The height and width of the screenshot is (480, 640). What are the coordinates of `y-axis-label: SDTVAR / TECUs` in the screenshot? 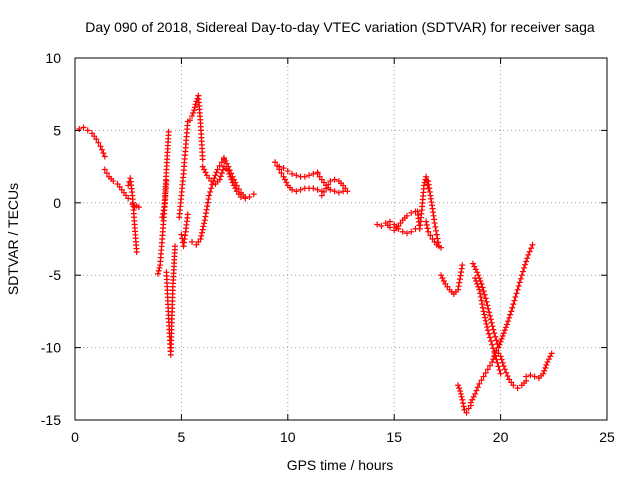 It's located at (13, 239).